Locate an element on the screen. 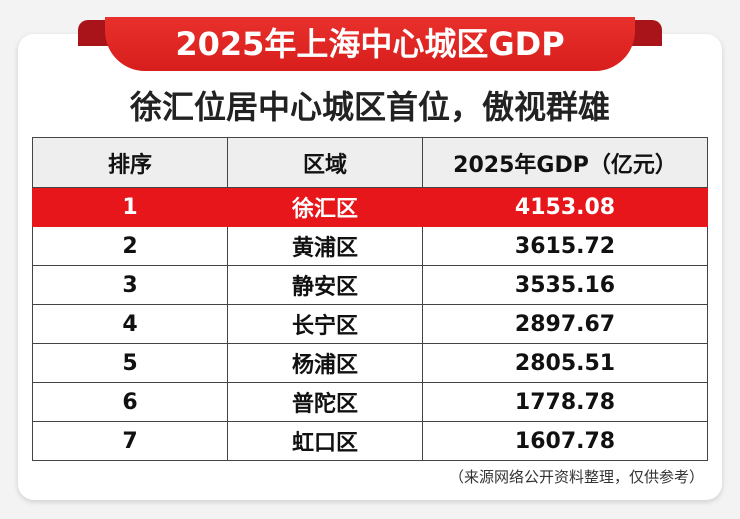 Image resolution: width=740 pixels, height=519 pixels. district-cell: 虹口区 is located at coordinates (325, 441).